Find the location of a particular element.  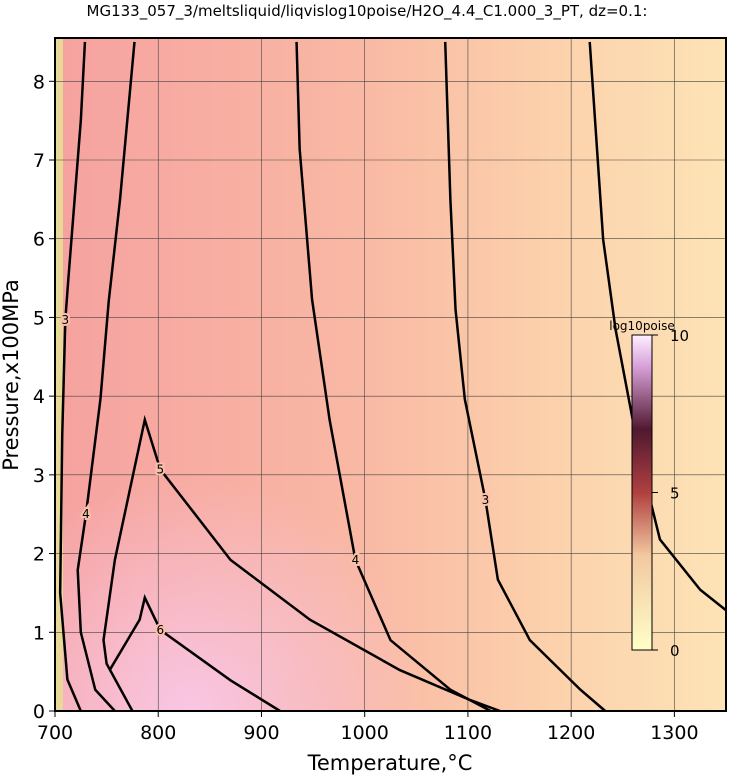

colorbar-tick-label: 5 is located at coordinates (675, 494).